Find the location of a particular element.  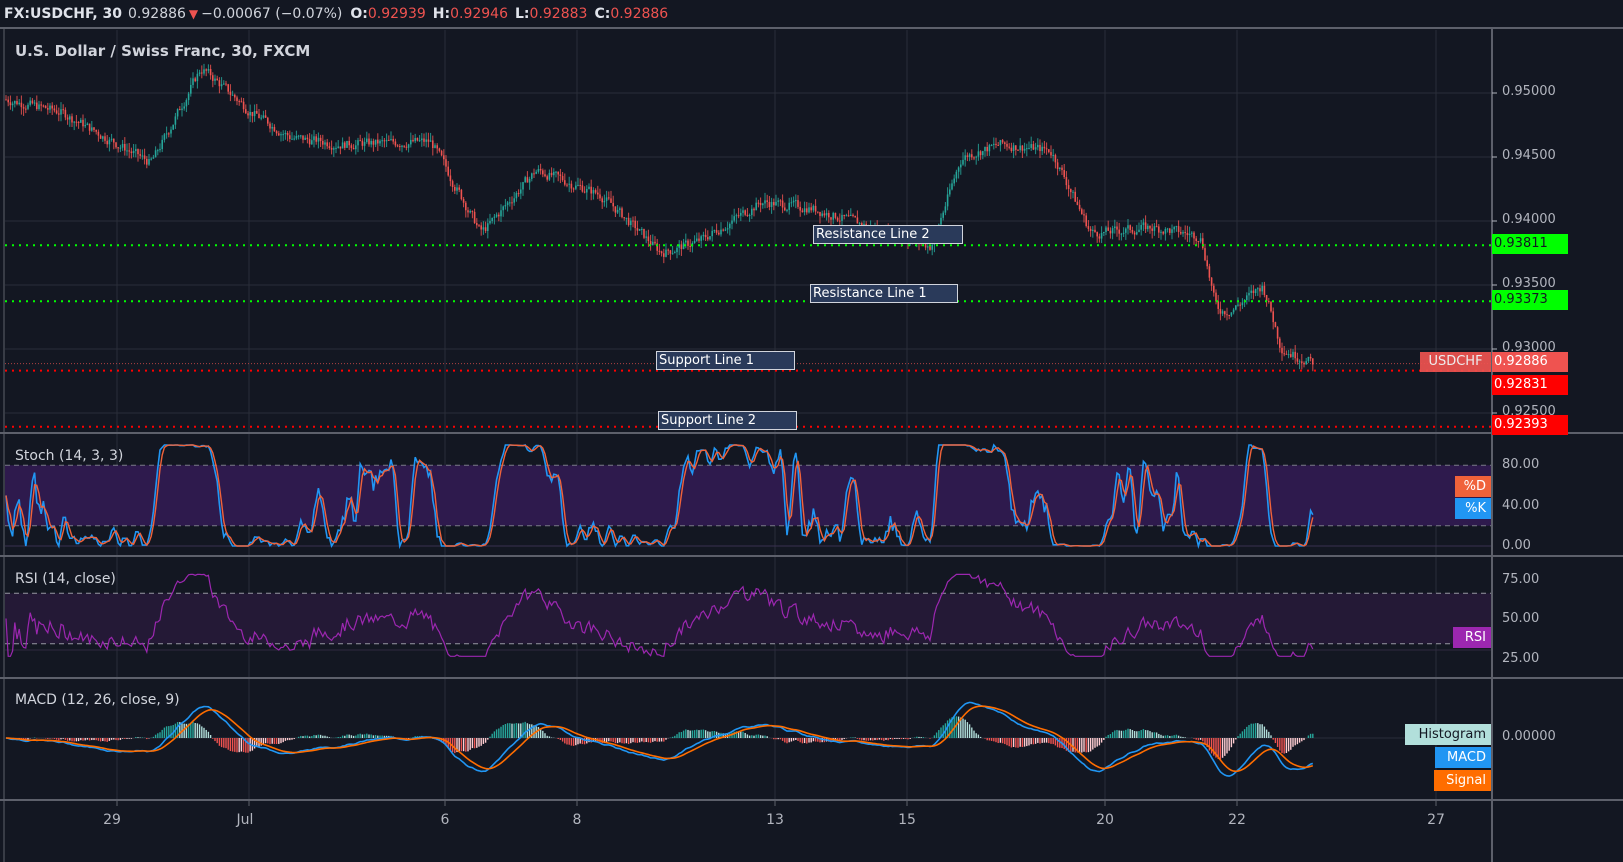

price-tick: 0.93500 is located at coordinates (1529, 283).